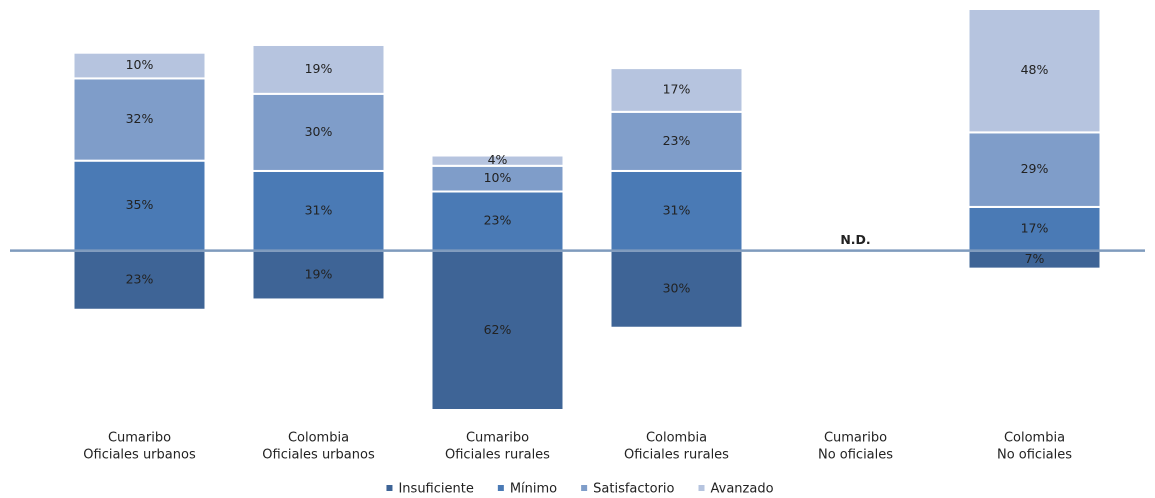 The width and height of the screenshot is (1155, 498). Describe the element at coordinates (633, 489) in the screenshot. I see `legend-label: Satisfactorio` at that location.